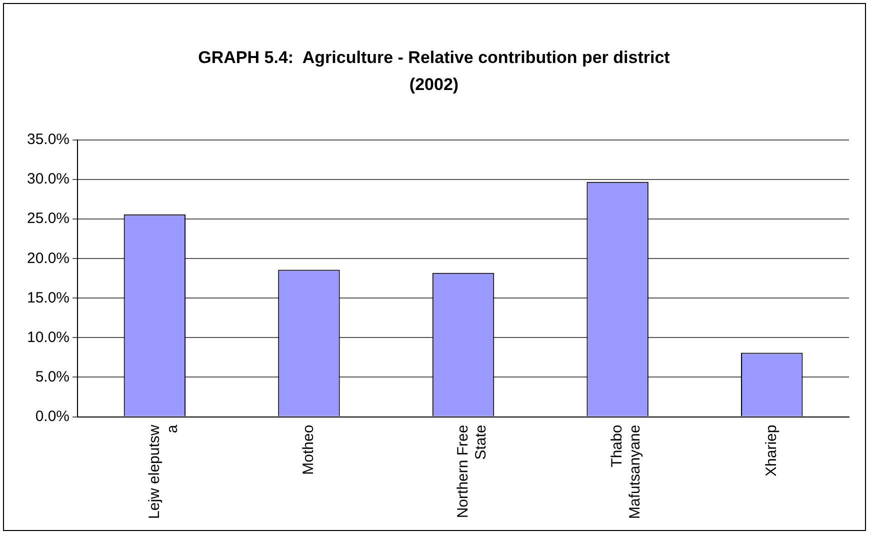 Image resolution: width=869 pixels, height=534 pixels. I want to click on x-tick-label: Xhariep, so click(771, 450).